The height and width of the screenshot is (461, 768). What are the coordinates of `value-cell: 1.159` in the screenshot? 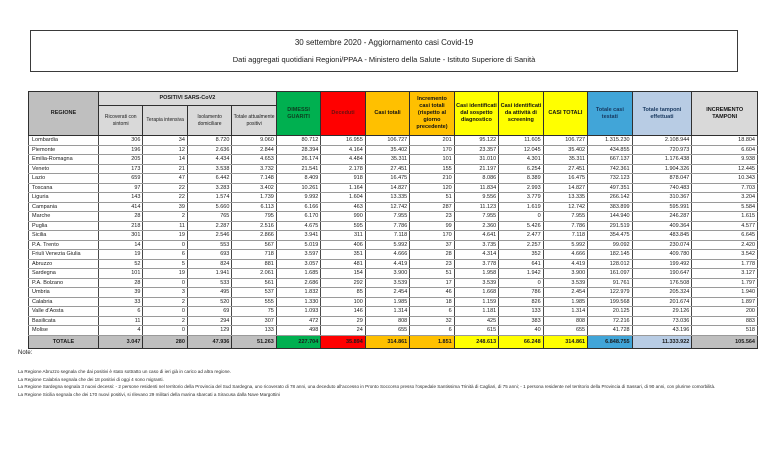 It's located at (476, 301).